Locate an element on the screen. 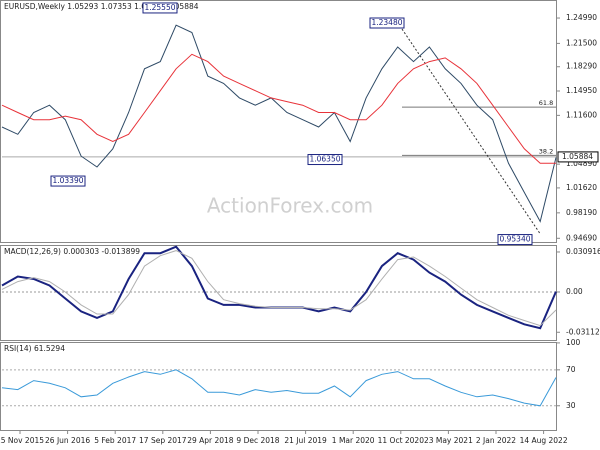 The height and width of the screenshot is (450, 600). x-tick-label: 9 Dec 2018 is located at coordinates (257, 440).